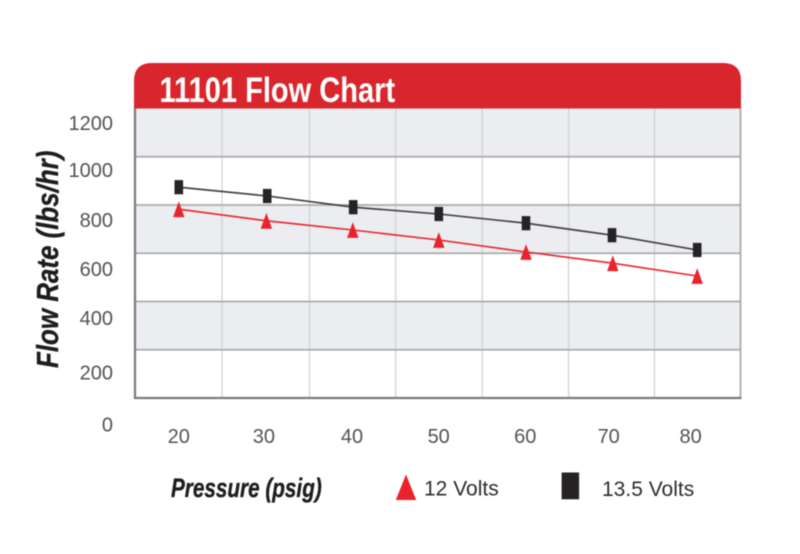 Image resolution: width=800 pixels, height=554 pixels. I want to click on svg-text: Flow Rate (lbs/hr), so click(47, 259).